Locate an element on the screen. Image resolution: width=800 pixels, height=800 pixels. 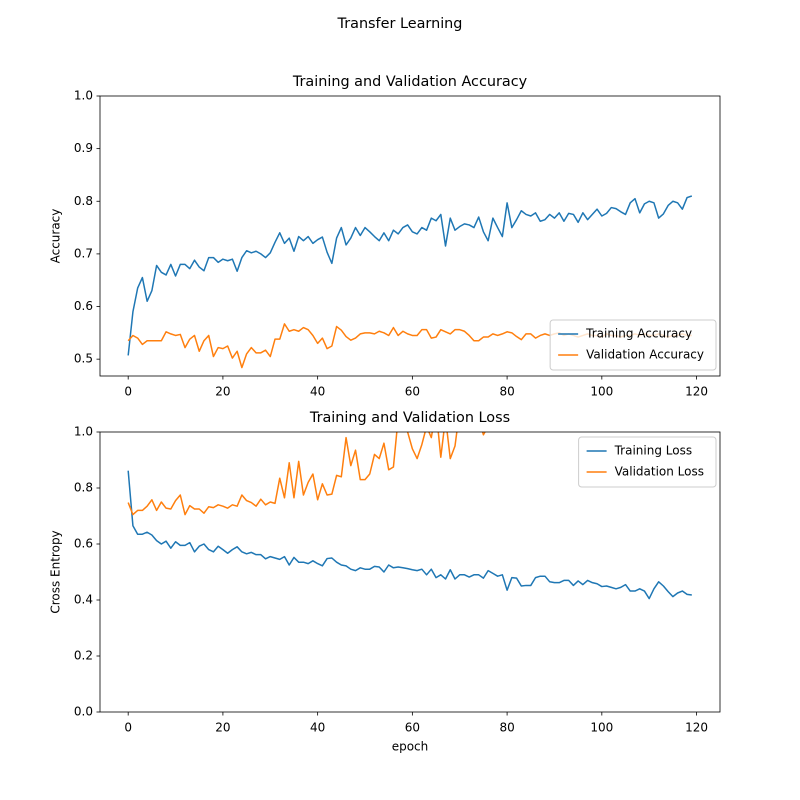
figure-title: Transfer Learning is located at coordinates (400, 24).